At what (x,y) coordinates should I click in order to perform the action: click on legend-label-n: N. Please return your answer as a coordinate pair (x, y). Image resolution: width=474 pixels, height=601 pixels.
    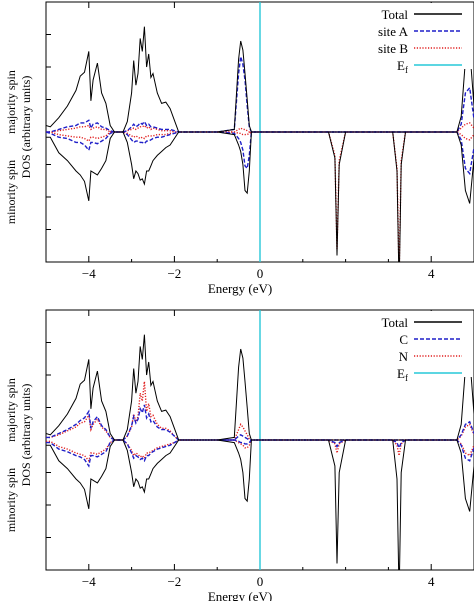
    Looking at the image, I should click on (404, 356).